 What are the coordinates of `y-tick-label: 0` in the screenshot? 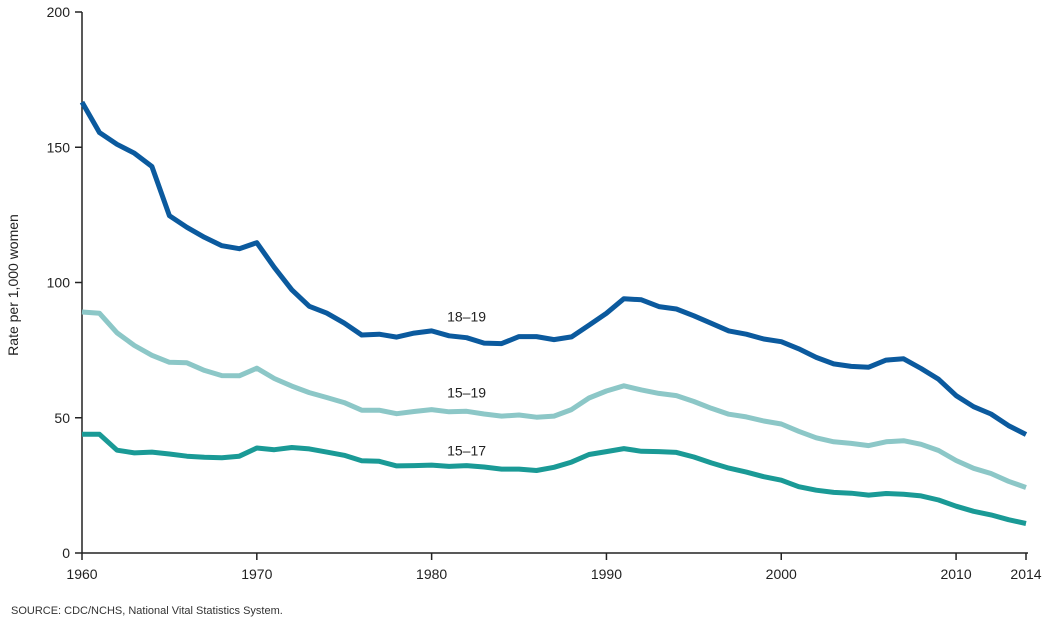 It's located at (66, 553).